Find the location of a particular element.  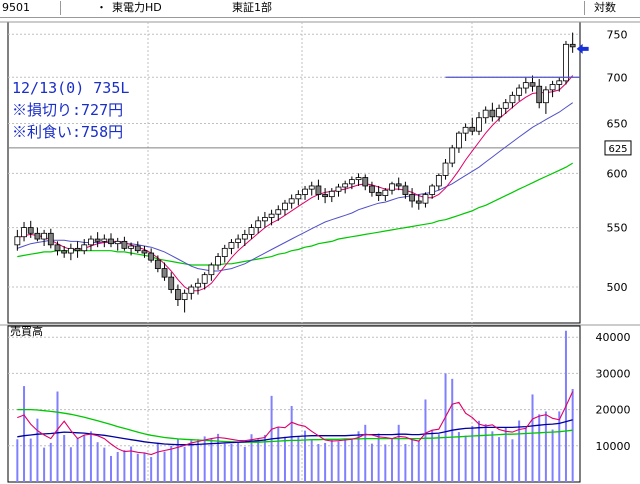

volume-ma-long-line is located at coordinates (295, 425).